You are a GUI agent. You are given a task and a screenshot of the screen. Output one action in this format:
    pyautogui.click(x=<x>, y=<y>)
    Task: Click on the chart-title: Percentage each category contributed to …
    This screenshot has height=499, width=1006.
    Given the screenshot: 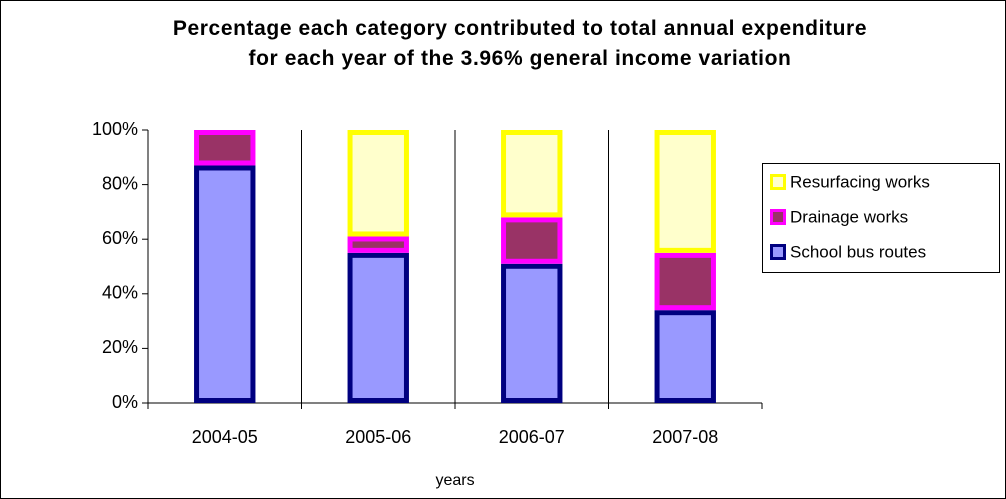 What is the action you would take?
    pyautogui.click(x=520, y=43)
    